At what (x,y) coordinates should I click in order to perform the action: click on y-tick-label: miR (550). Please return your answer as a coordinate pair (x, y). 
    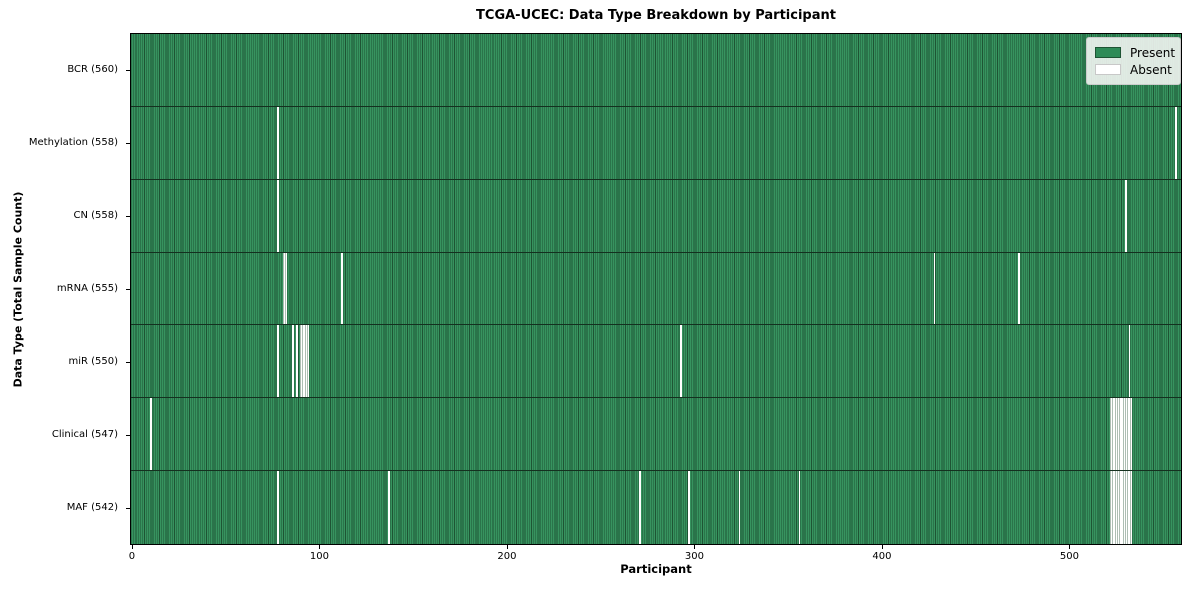
    Looking at the image, I should click on (93, 361).